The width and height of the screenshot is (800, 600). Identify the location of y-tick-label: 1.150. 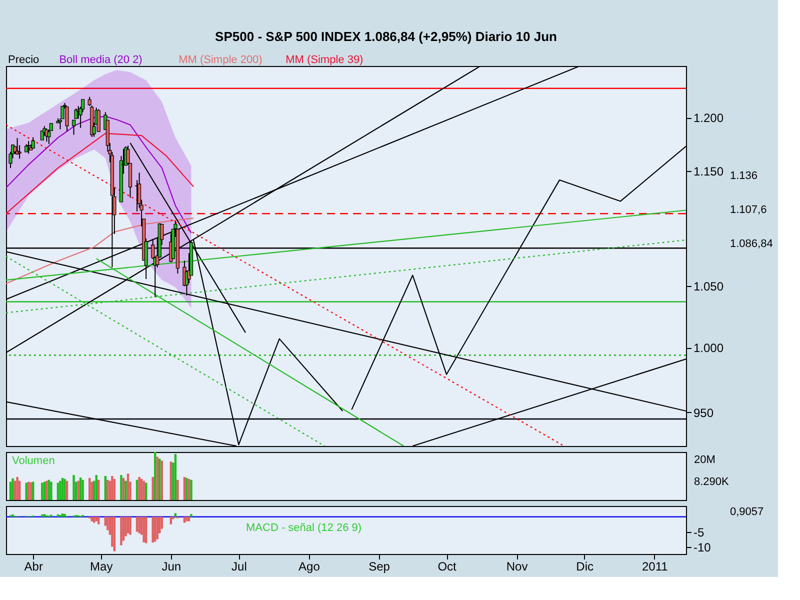
(709, 171).